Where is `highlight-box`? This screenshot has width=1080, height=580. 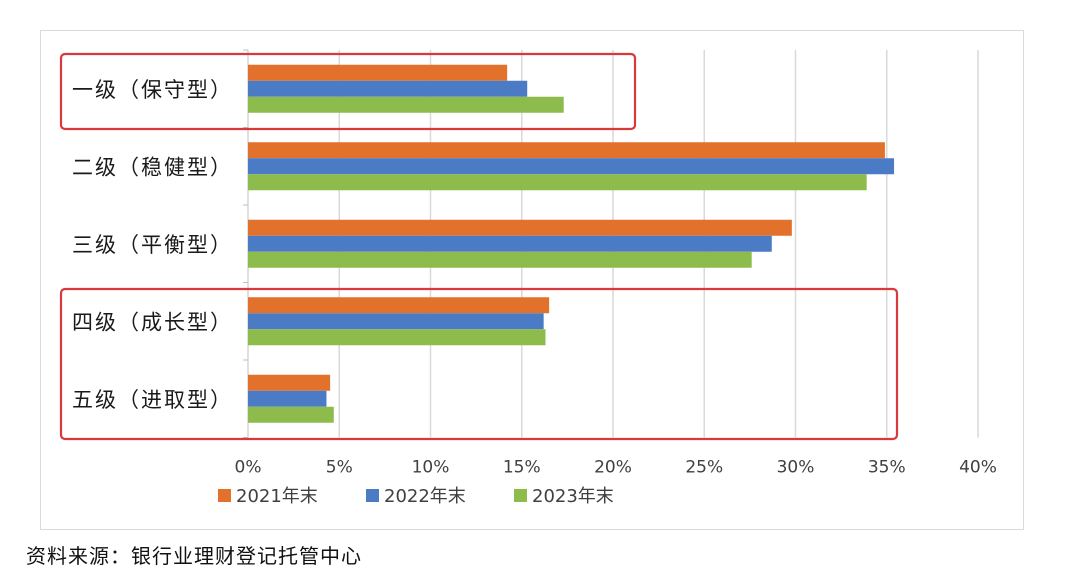
highlight-box is located at coordinates (348, 91).